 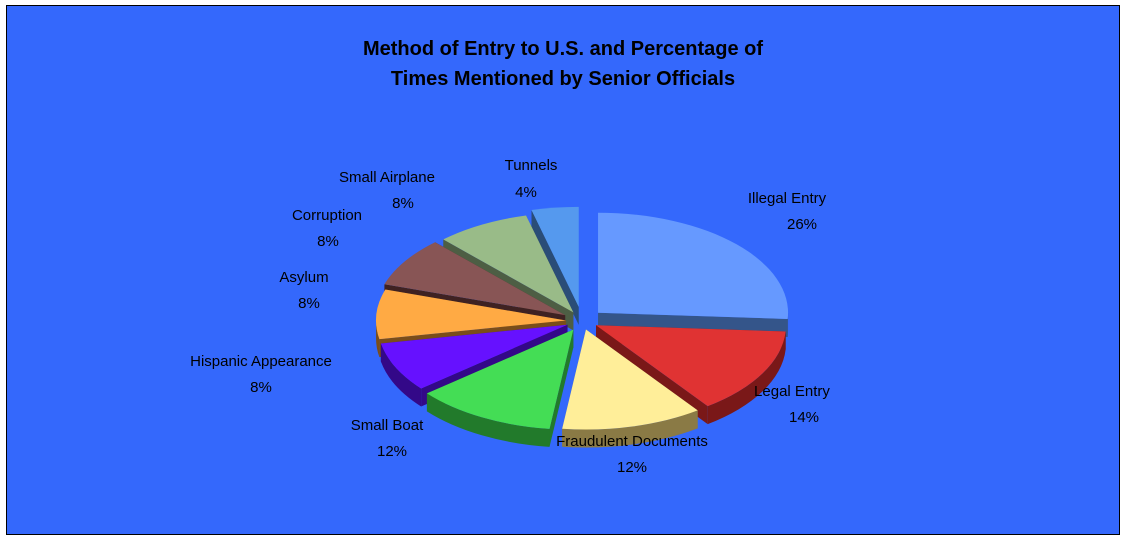 What do you see at coordinates (328, 241) in the screenshot?
I see `slice-pct-corruption: 8%` at bounding box center [328, 241].